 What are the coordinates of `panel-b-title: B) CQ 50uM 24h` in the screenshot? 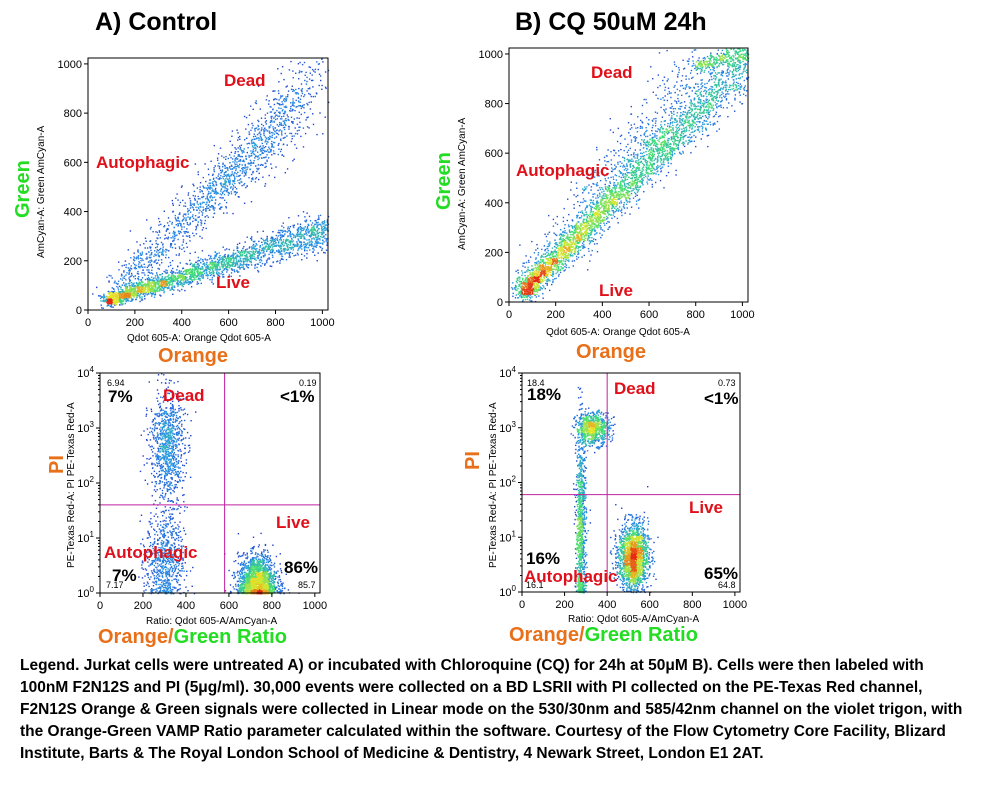 It's located at (611, 22).